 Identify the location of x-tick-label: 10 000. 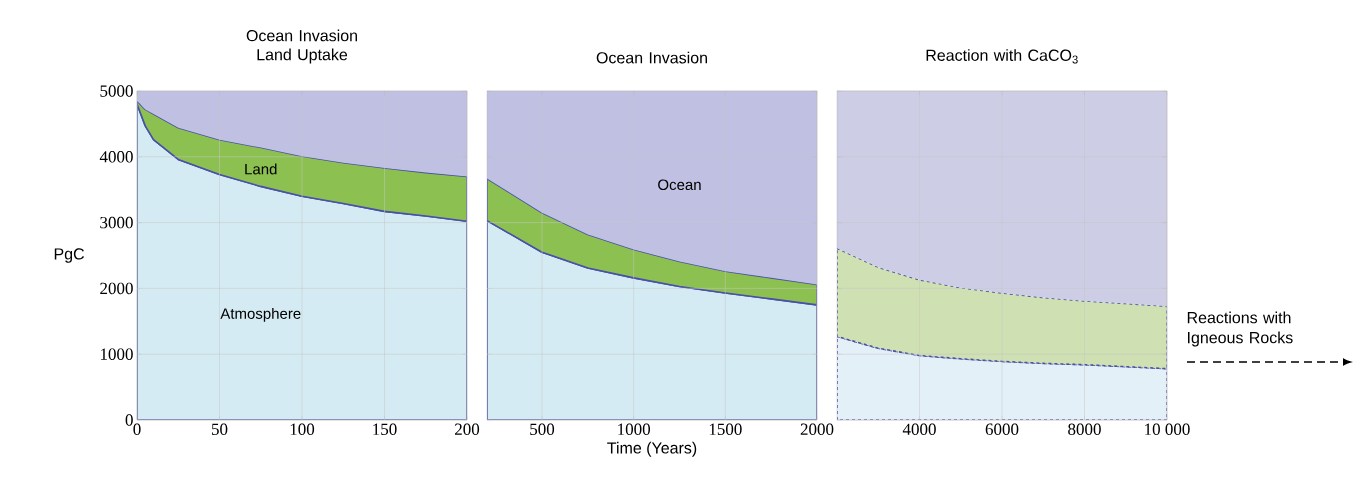
(1167, 429).